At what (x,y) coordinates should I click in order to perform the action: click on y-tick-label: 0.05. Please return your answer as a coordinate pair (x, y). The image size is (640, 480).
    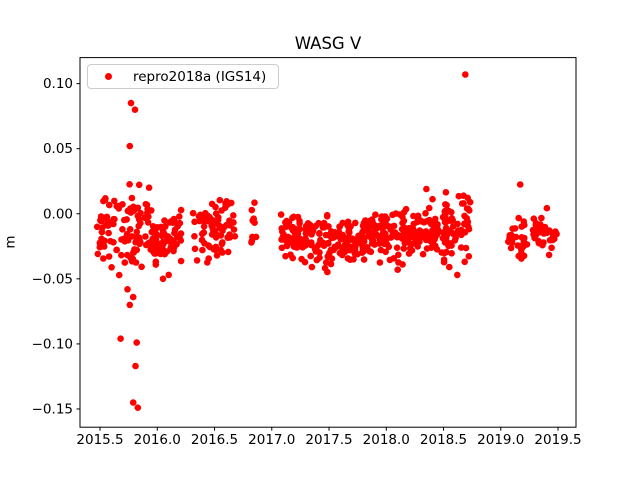
    Looking at the image, I should click on (58, 149).